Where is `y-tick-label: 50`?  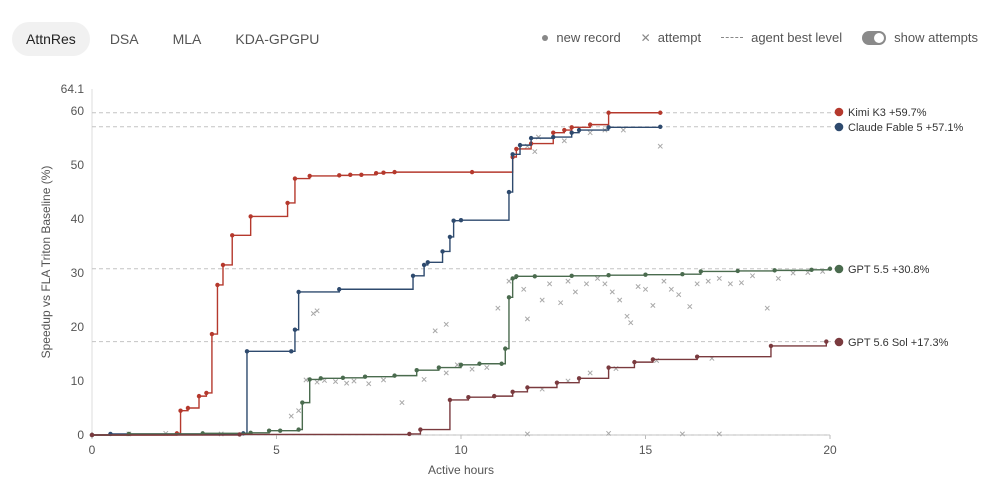 y-tick-label: 50 is located at coordinates (78, 165).